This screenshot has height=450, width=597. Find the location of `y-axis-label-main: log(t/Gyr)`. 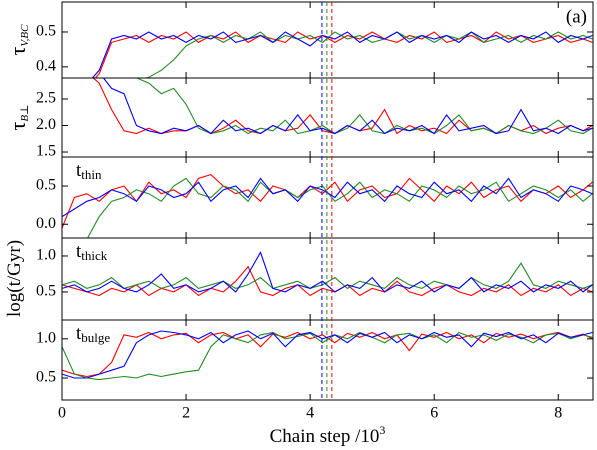

y-axis-label-main: log(t/Gyr) is located at coordinates (14, 278).